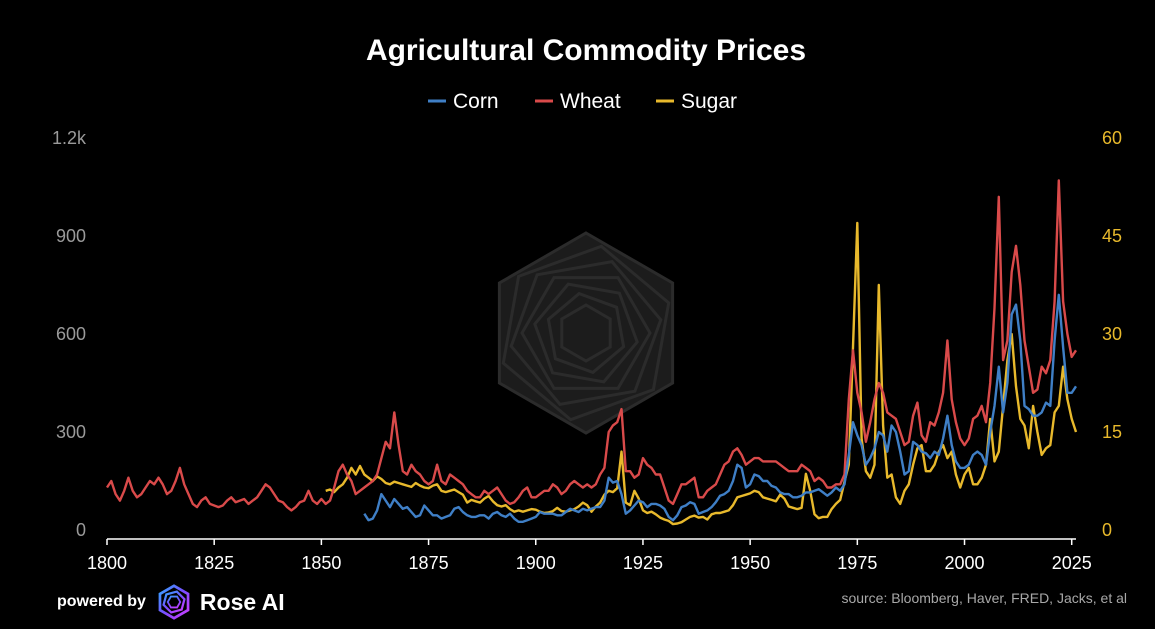  I want to click on legend: Corn Wheat Sugar, so click(582, 101).